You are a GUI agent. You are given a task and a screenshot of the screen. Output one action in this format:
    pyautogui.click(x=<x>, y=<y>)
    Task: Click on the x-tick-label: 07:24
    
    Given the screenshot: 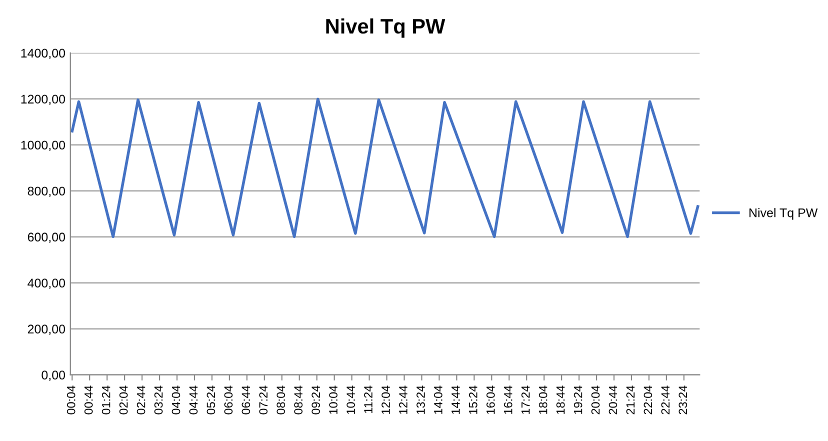 What is the action you would take?
    pyautogui.click(x=263, y=400)
    